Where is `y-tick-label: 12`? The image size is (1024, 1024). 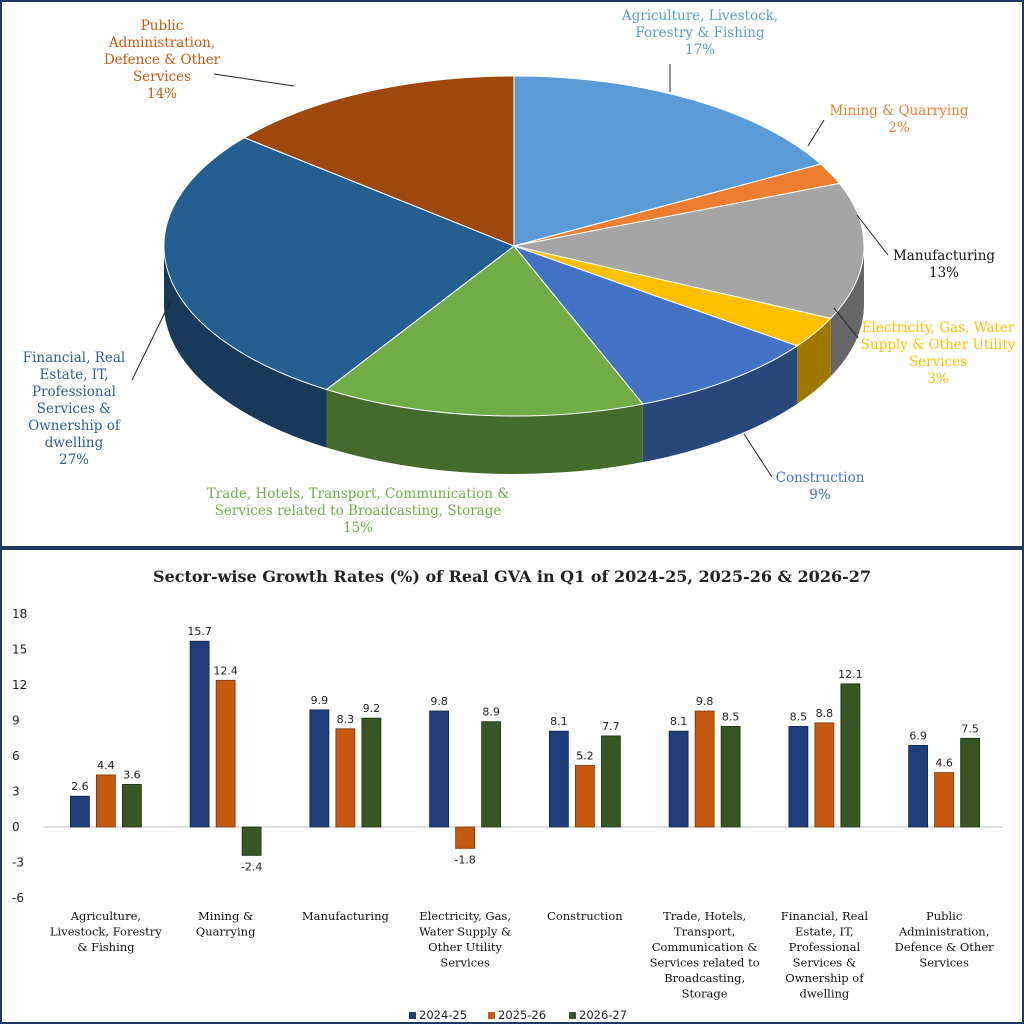 y-tick-label: 12 is located at coordinates (19, 685).